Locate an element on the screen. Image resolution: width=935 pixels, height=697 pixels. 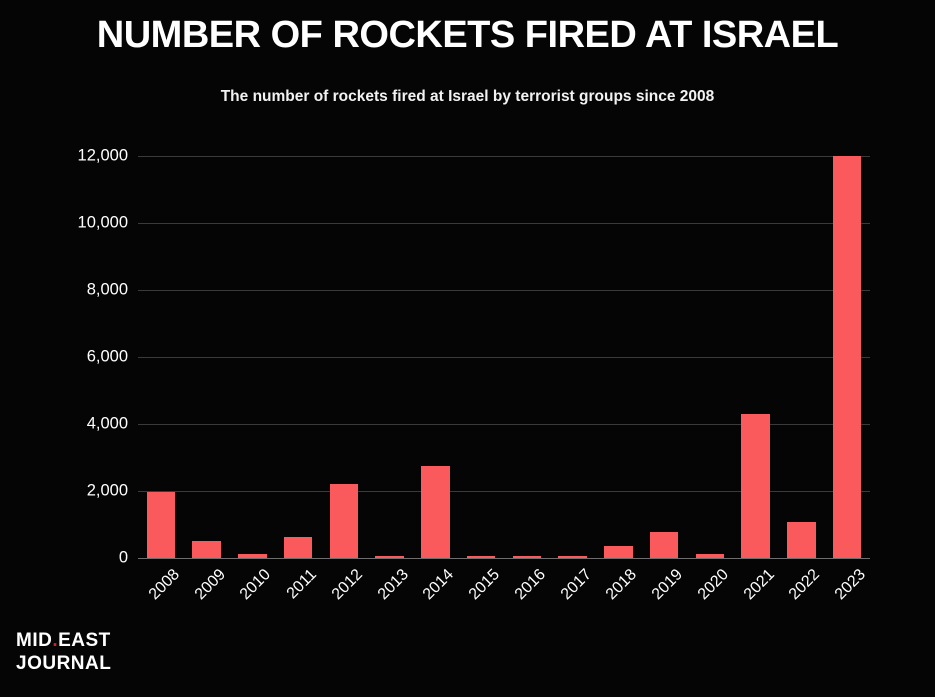
y-axis-tick-label: 2,000 is located at coordinates (107, 490).